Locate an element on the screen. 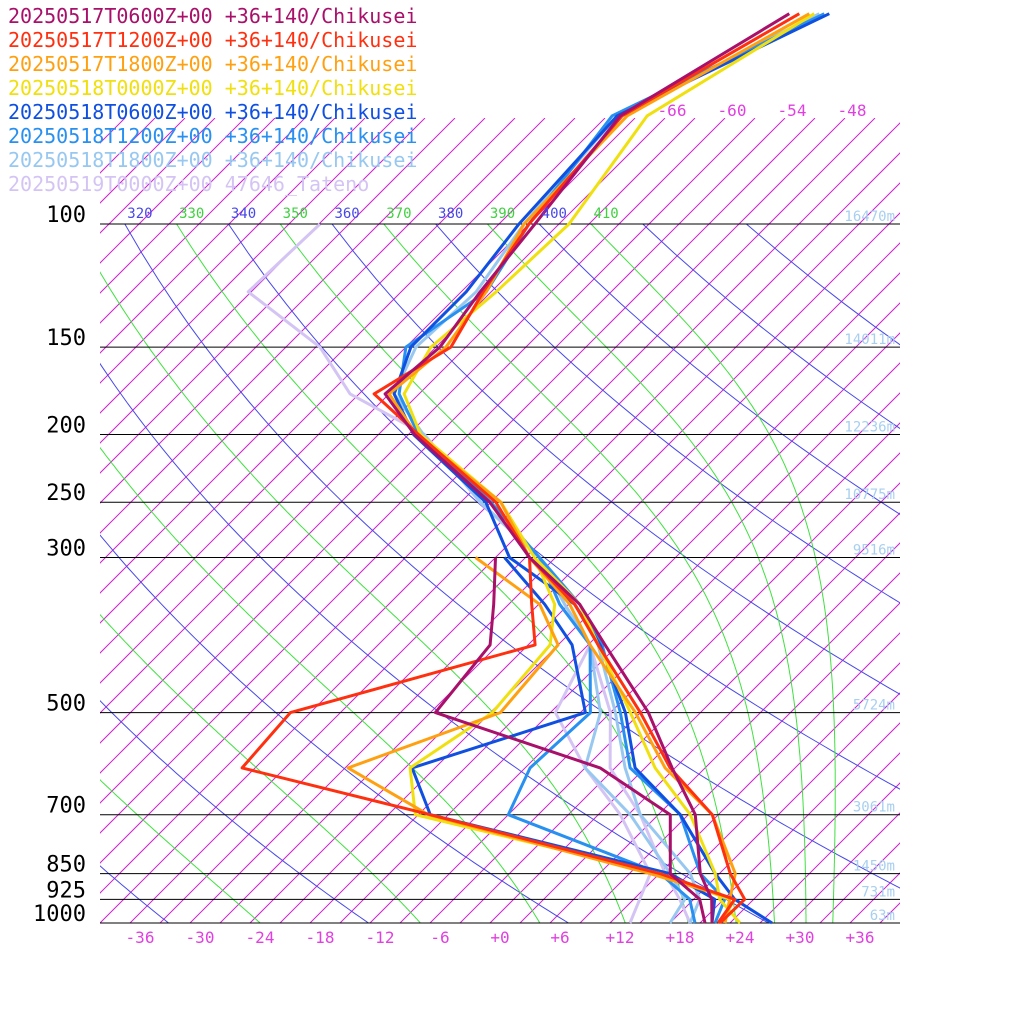 This screenshot has height=1024, width=1024. moist-adiabat-label: 410 is located at coordinates (605, 214).